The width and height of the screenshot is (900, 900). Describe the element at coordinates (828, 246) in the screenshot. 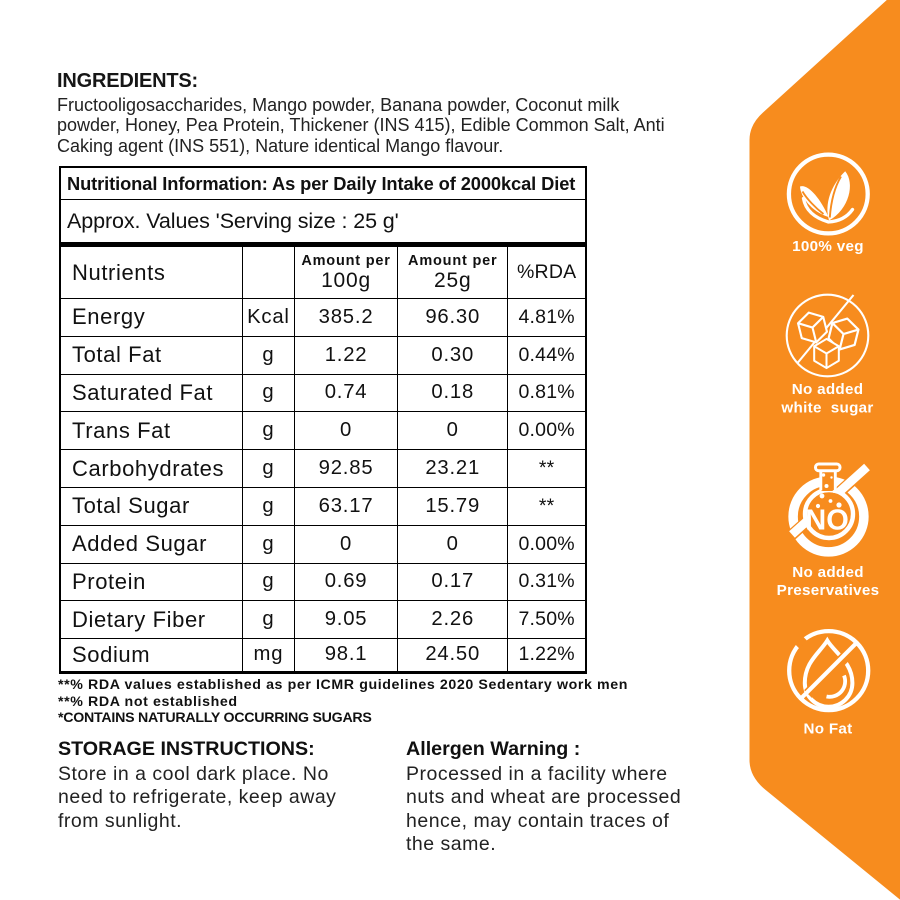

I see `svg-text: 100% veg` at that location.